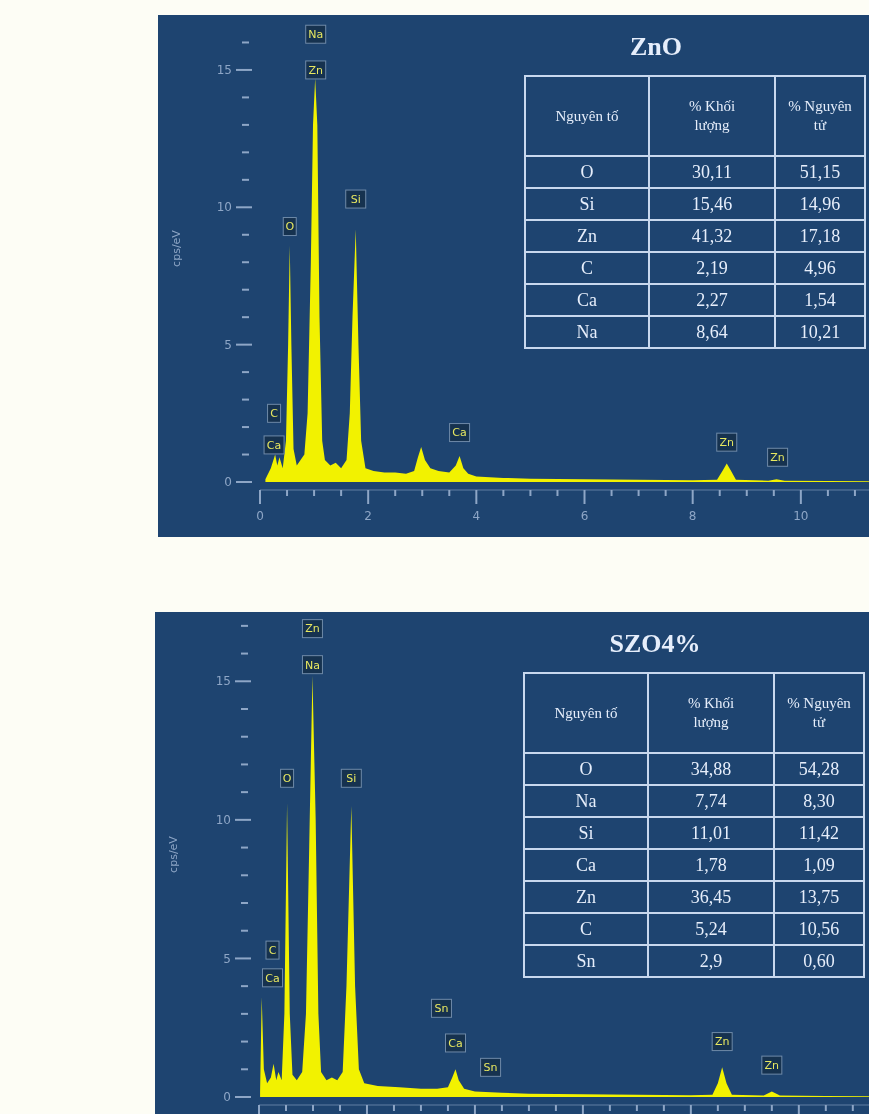  Describe the element at coordinates (819, 801) in the screenshot. I see `annotation: 8,30` at that location.